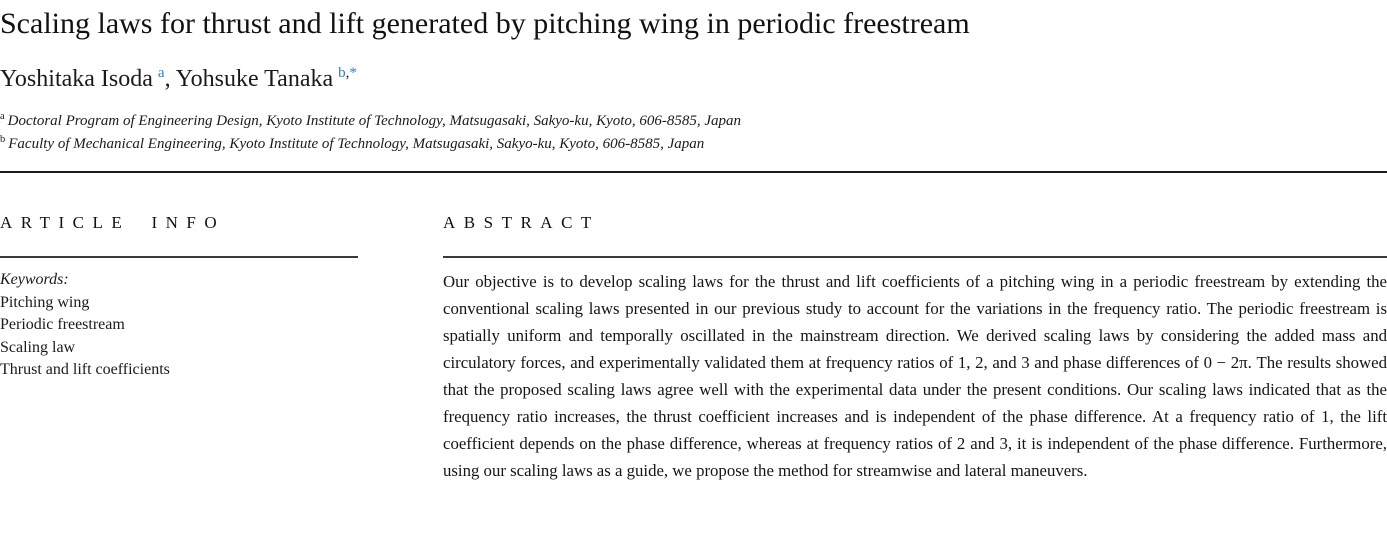 The height and width of the screenshot is (538, 1387). What do you see at coordinates (521, 222) in the screenshot?
I see `abstract-heading: ABSTRACT` at bounding box center [521, 222].